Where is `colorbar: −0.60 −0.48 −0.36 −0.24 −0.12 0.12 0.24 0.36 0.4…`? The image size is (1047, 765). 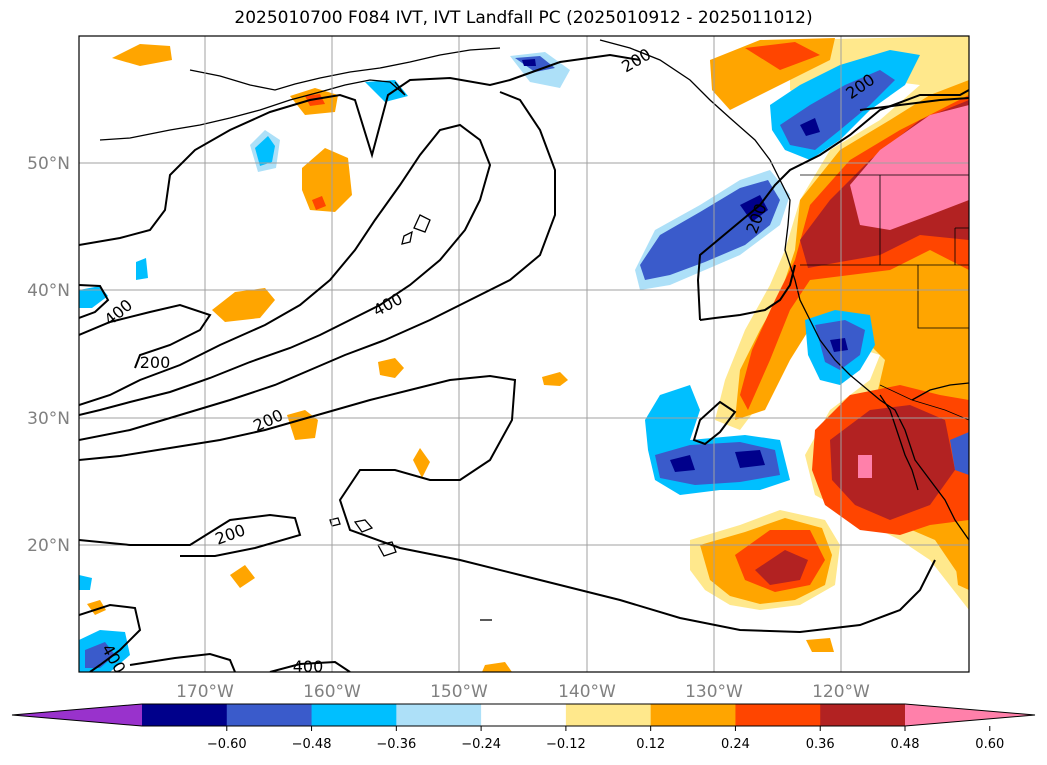
colorbar: −0.60 −0.48 −0.36 −0.24 −0.12 0.12 0.24 0.36 0.4… is located at coordinates (523, 727).